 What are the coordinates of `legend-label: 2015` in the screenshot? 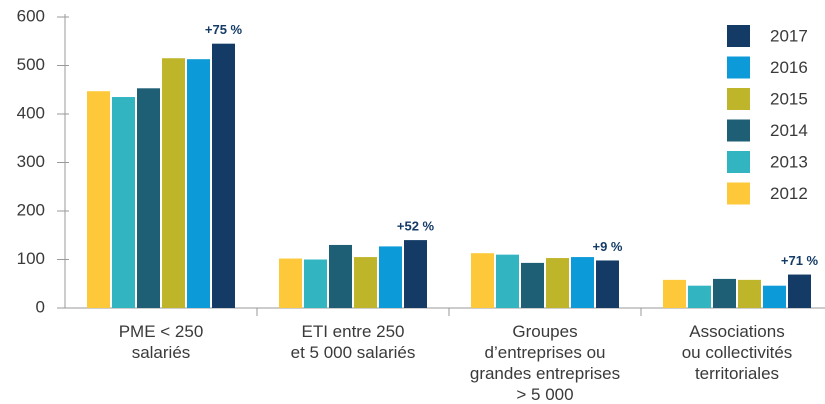 It's located at (789, 98).